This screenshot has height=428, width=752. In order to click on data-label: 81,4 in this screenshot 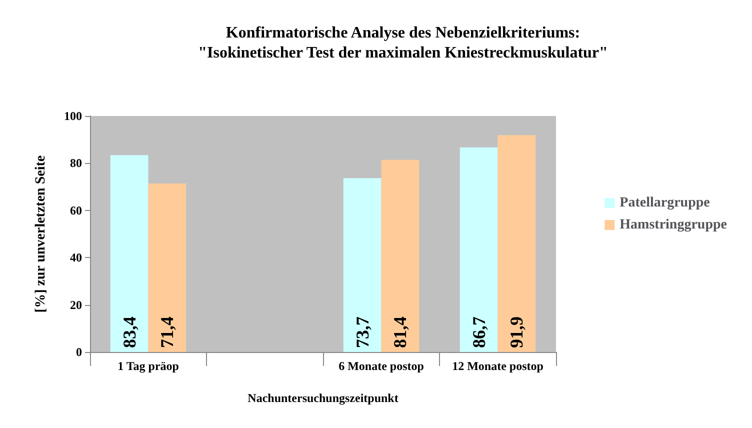, I will do `click(400, 332)`.